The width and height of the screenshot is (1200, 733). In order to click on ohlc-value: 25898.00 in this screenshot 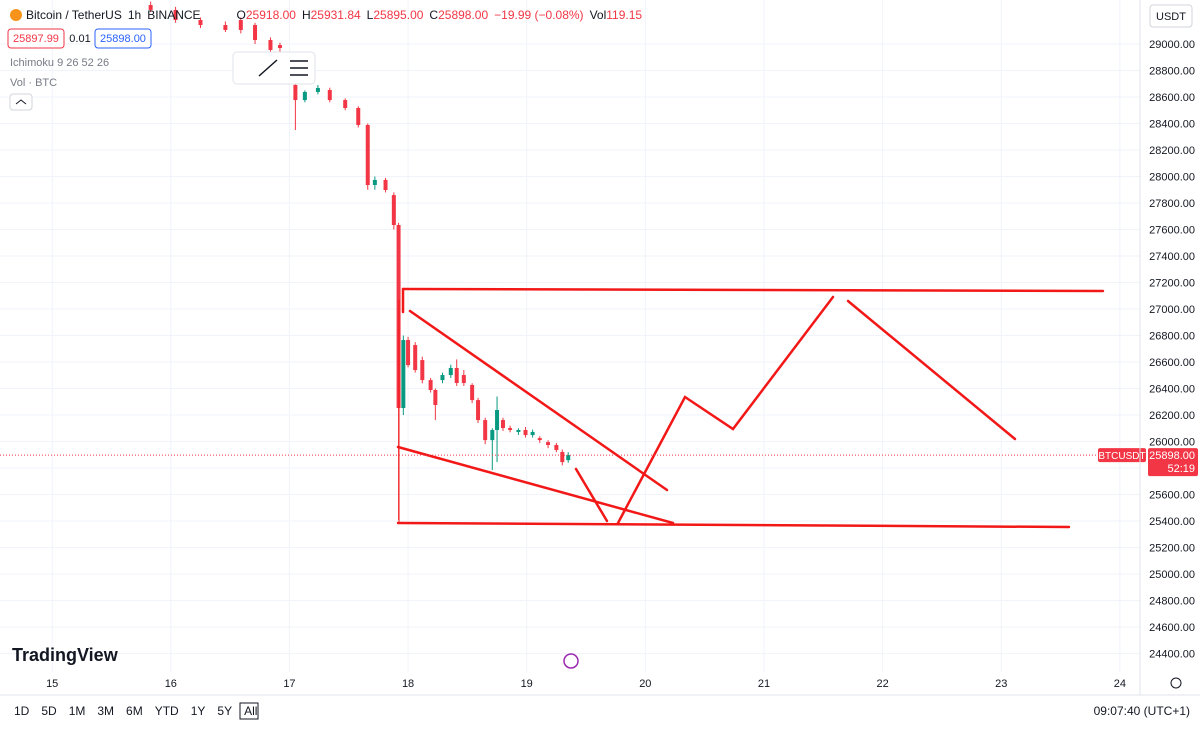, I will do `click(463, 15)`.